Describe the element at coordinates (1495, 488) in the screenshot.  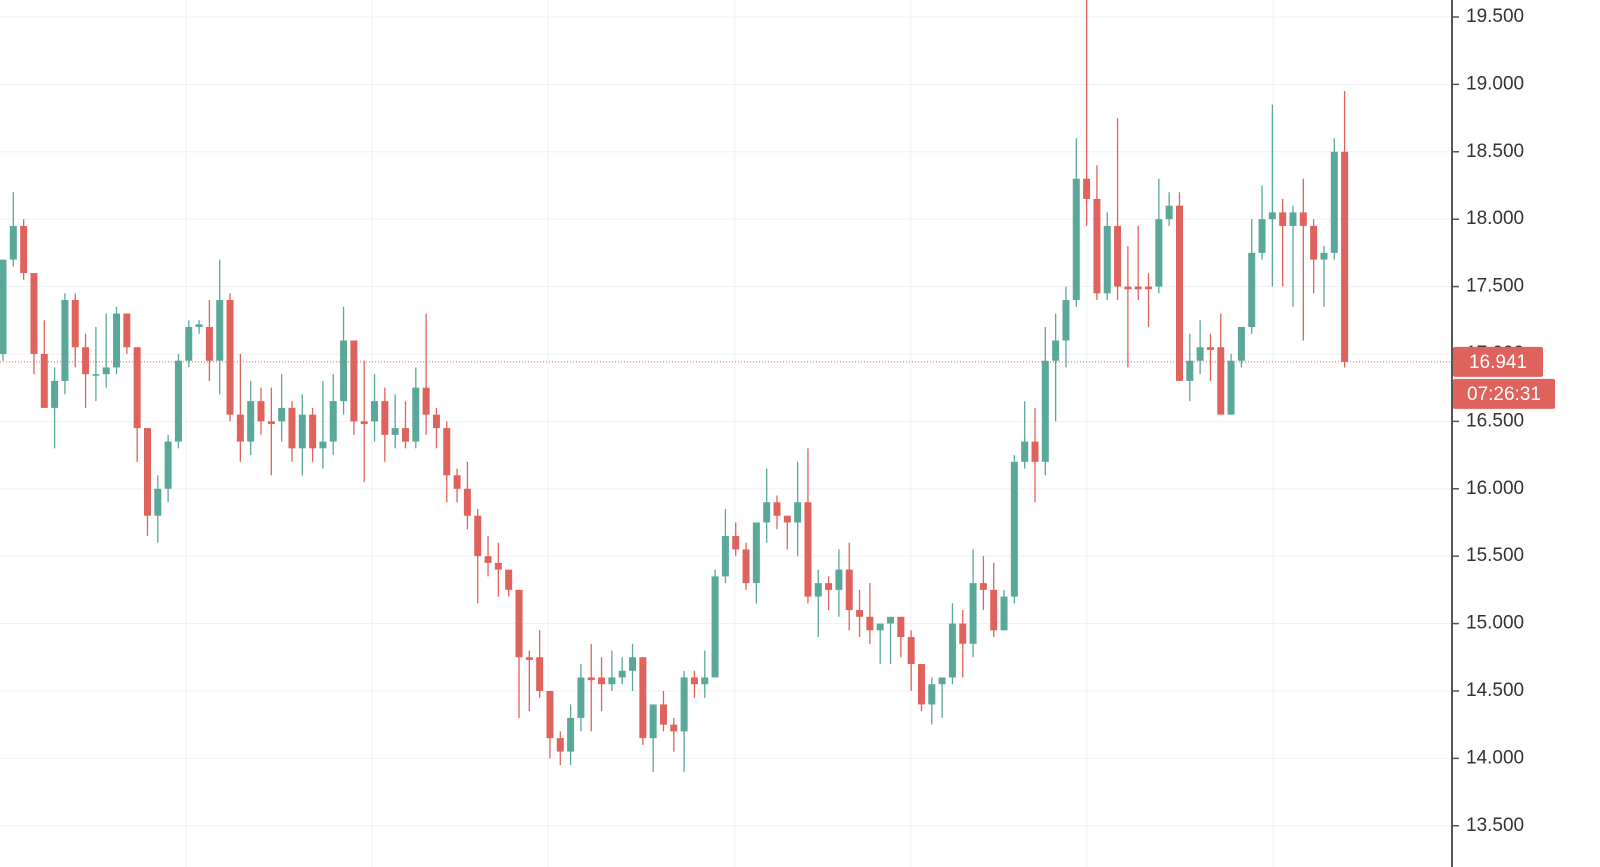
I see `y-tick-label: 16.000` at that location.